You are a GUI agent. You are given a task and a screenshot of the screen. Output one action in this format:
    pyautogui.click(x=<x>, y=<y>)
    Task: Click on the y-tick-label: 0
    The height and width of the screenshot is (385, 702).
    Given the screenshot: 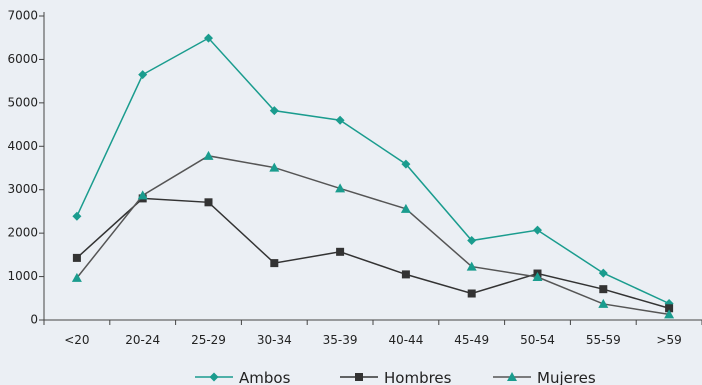 What is the action you would take?
    pyautogui.click(x=34, y=320)
    